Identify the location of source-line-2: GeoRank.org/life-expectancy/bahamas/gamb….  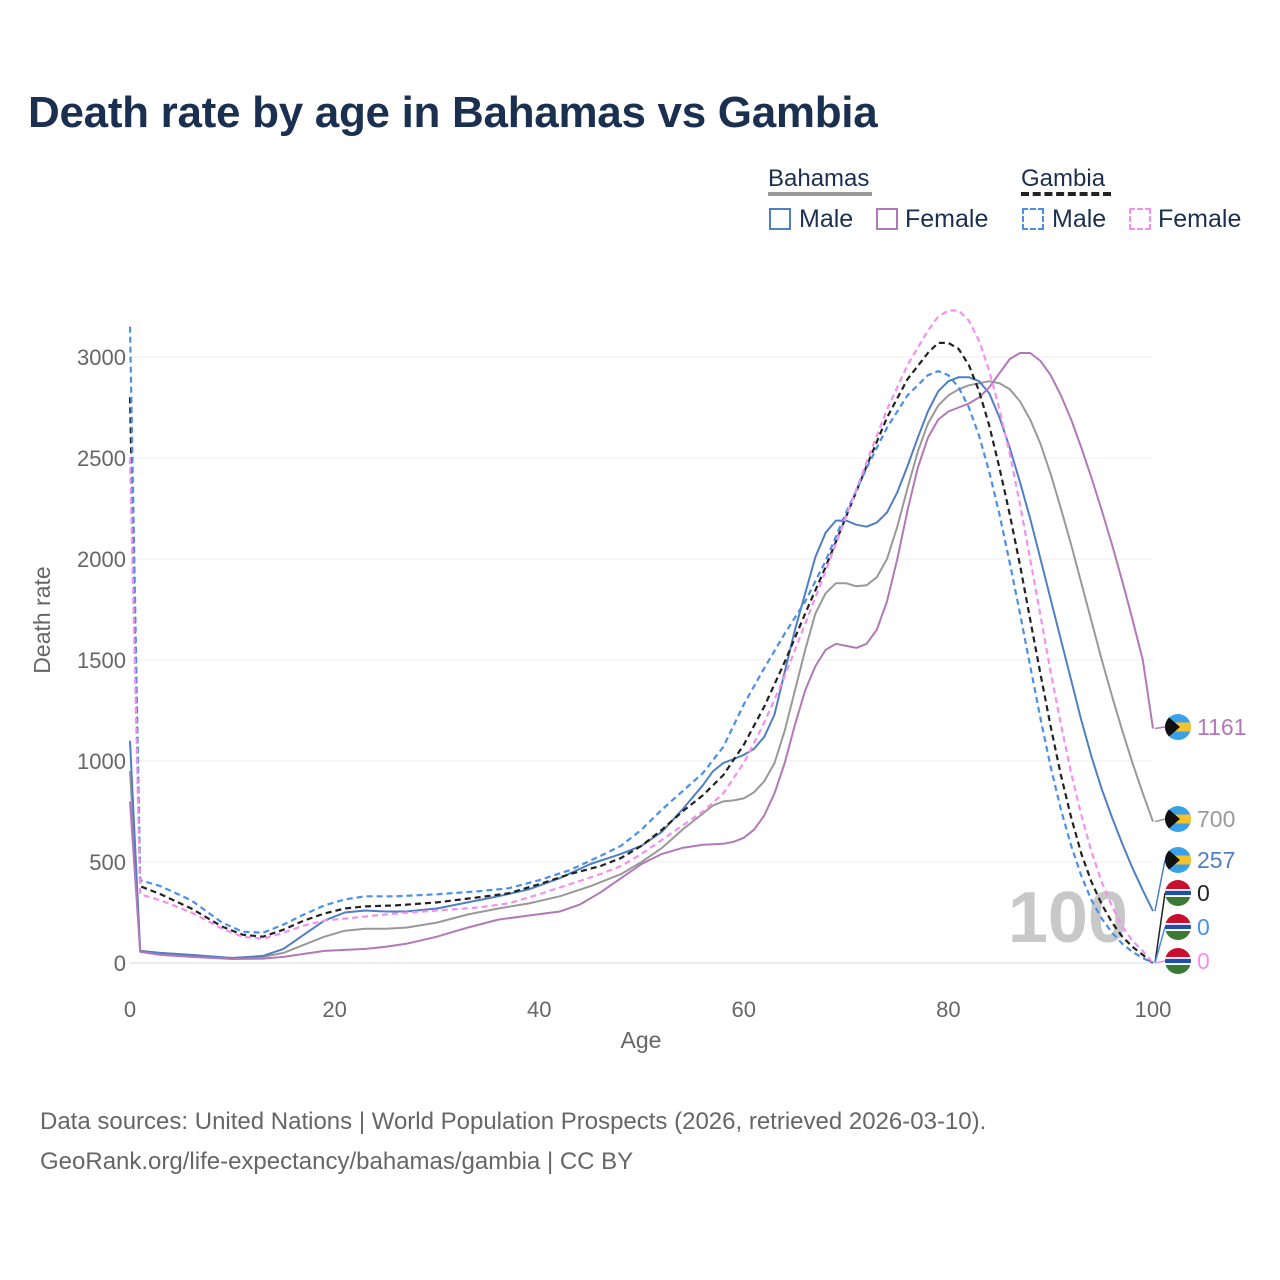
(337, 1161).